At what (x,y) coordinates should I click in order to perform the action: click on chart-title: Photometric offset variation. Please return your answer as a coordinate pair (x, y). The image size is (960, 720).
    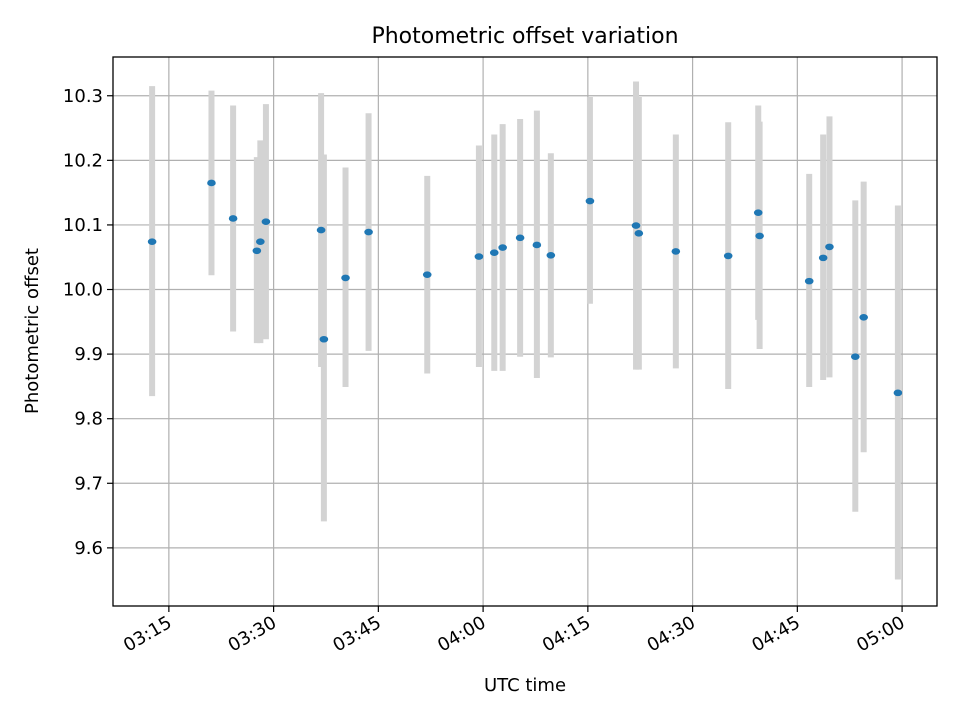
    Looking at the image, I should click on (524, 36).